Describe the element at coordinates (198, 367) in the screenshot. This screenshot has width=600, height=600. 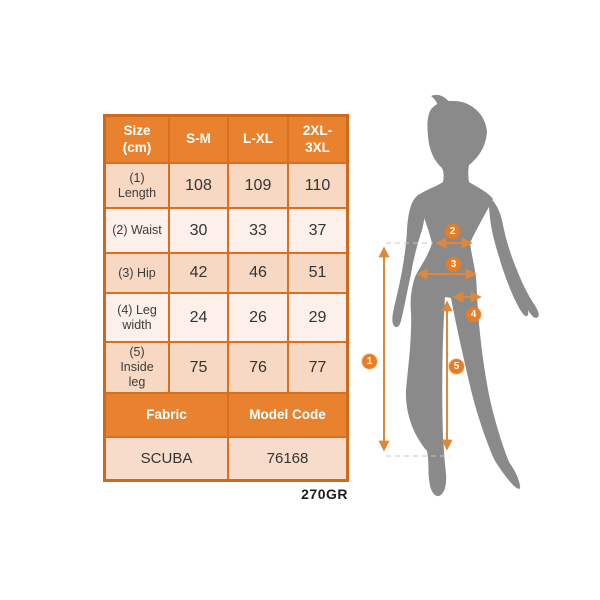
I see `value-inside-leg-s-m: 75` at that location.